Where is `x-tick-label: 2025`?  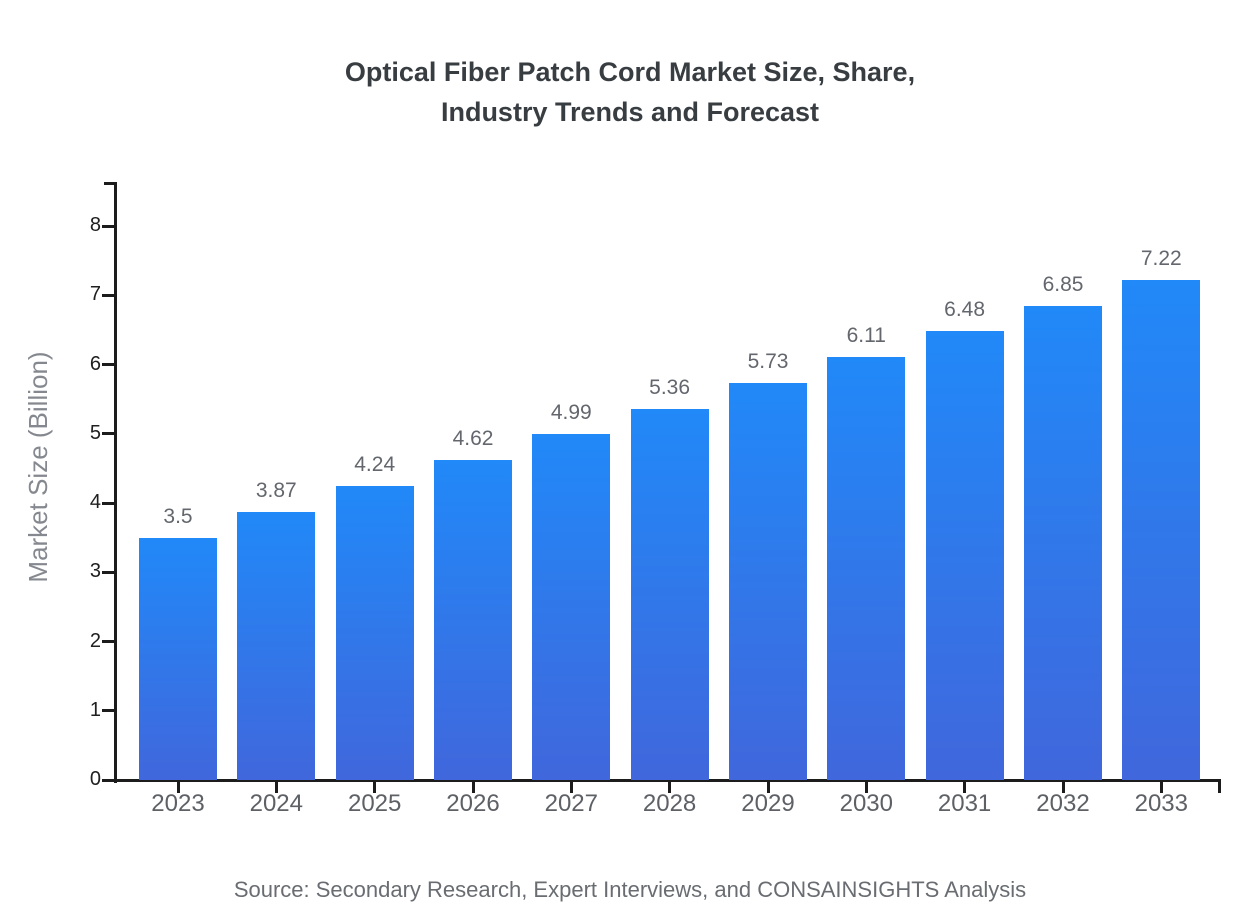 x-tick-label: 2025 is located at coordinates (374, 803).